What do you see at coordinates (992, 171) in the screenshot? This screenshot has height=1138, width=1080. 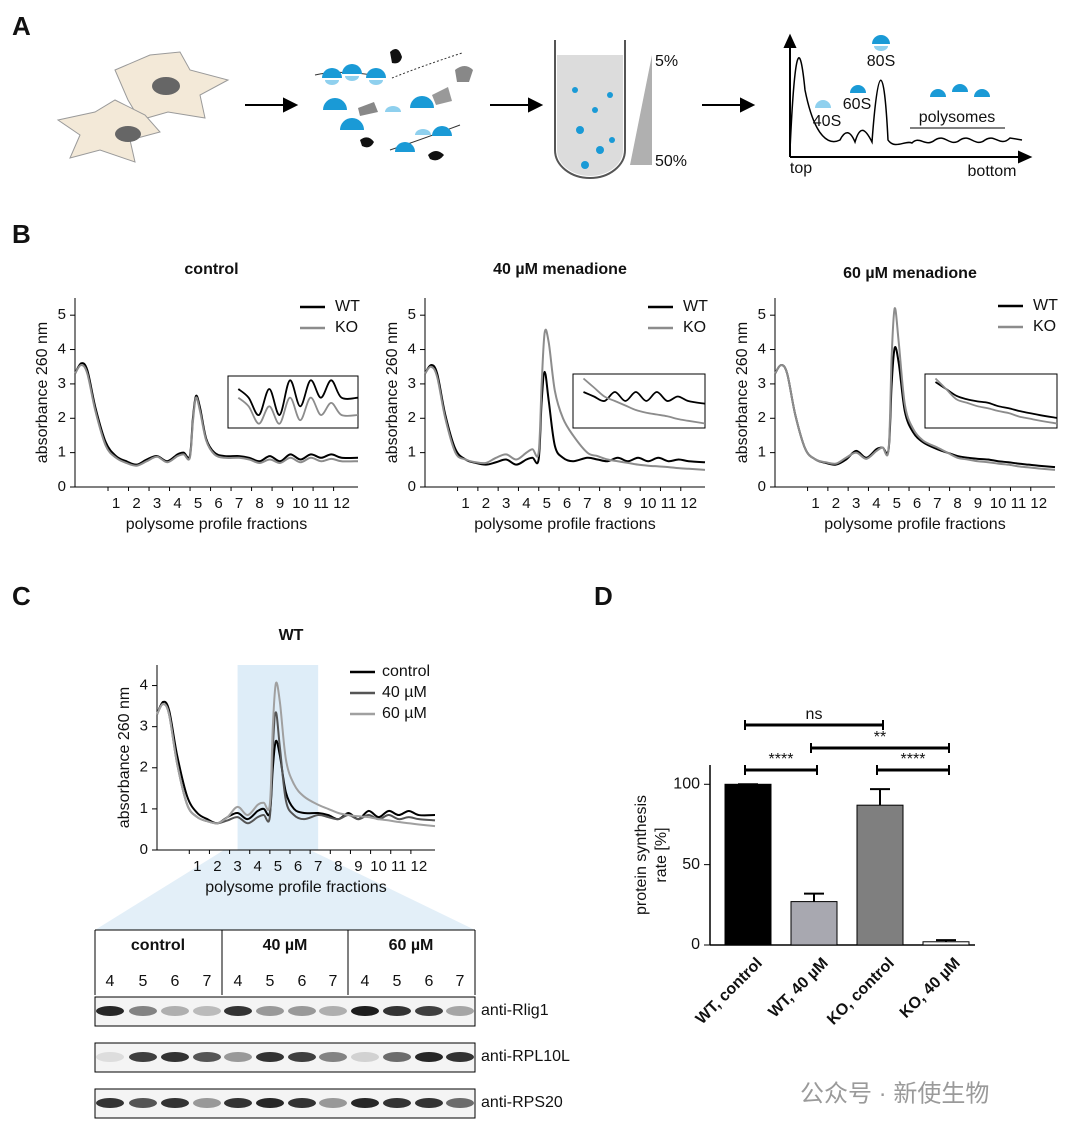 I see `axis-label: bottom` at bounding box center [992, 171].